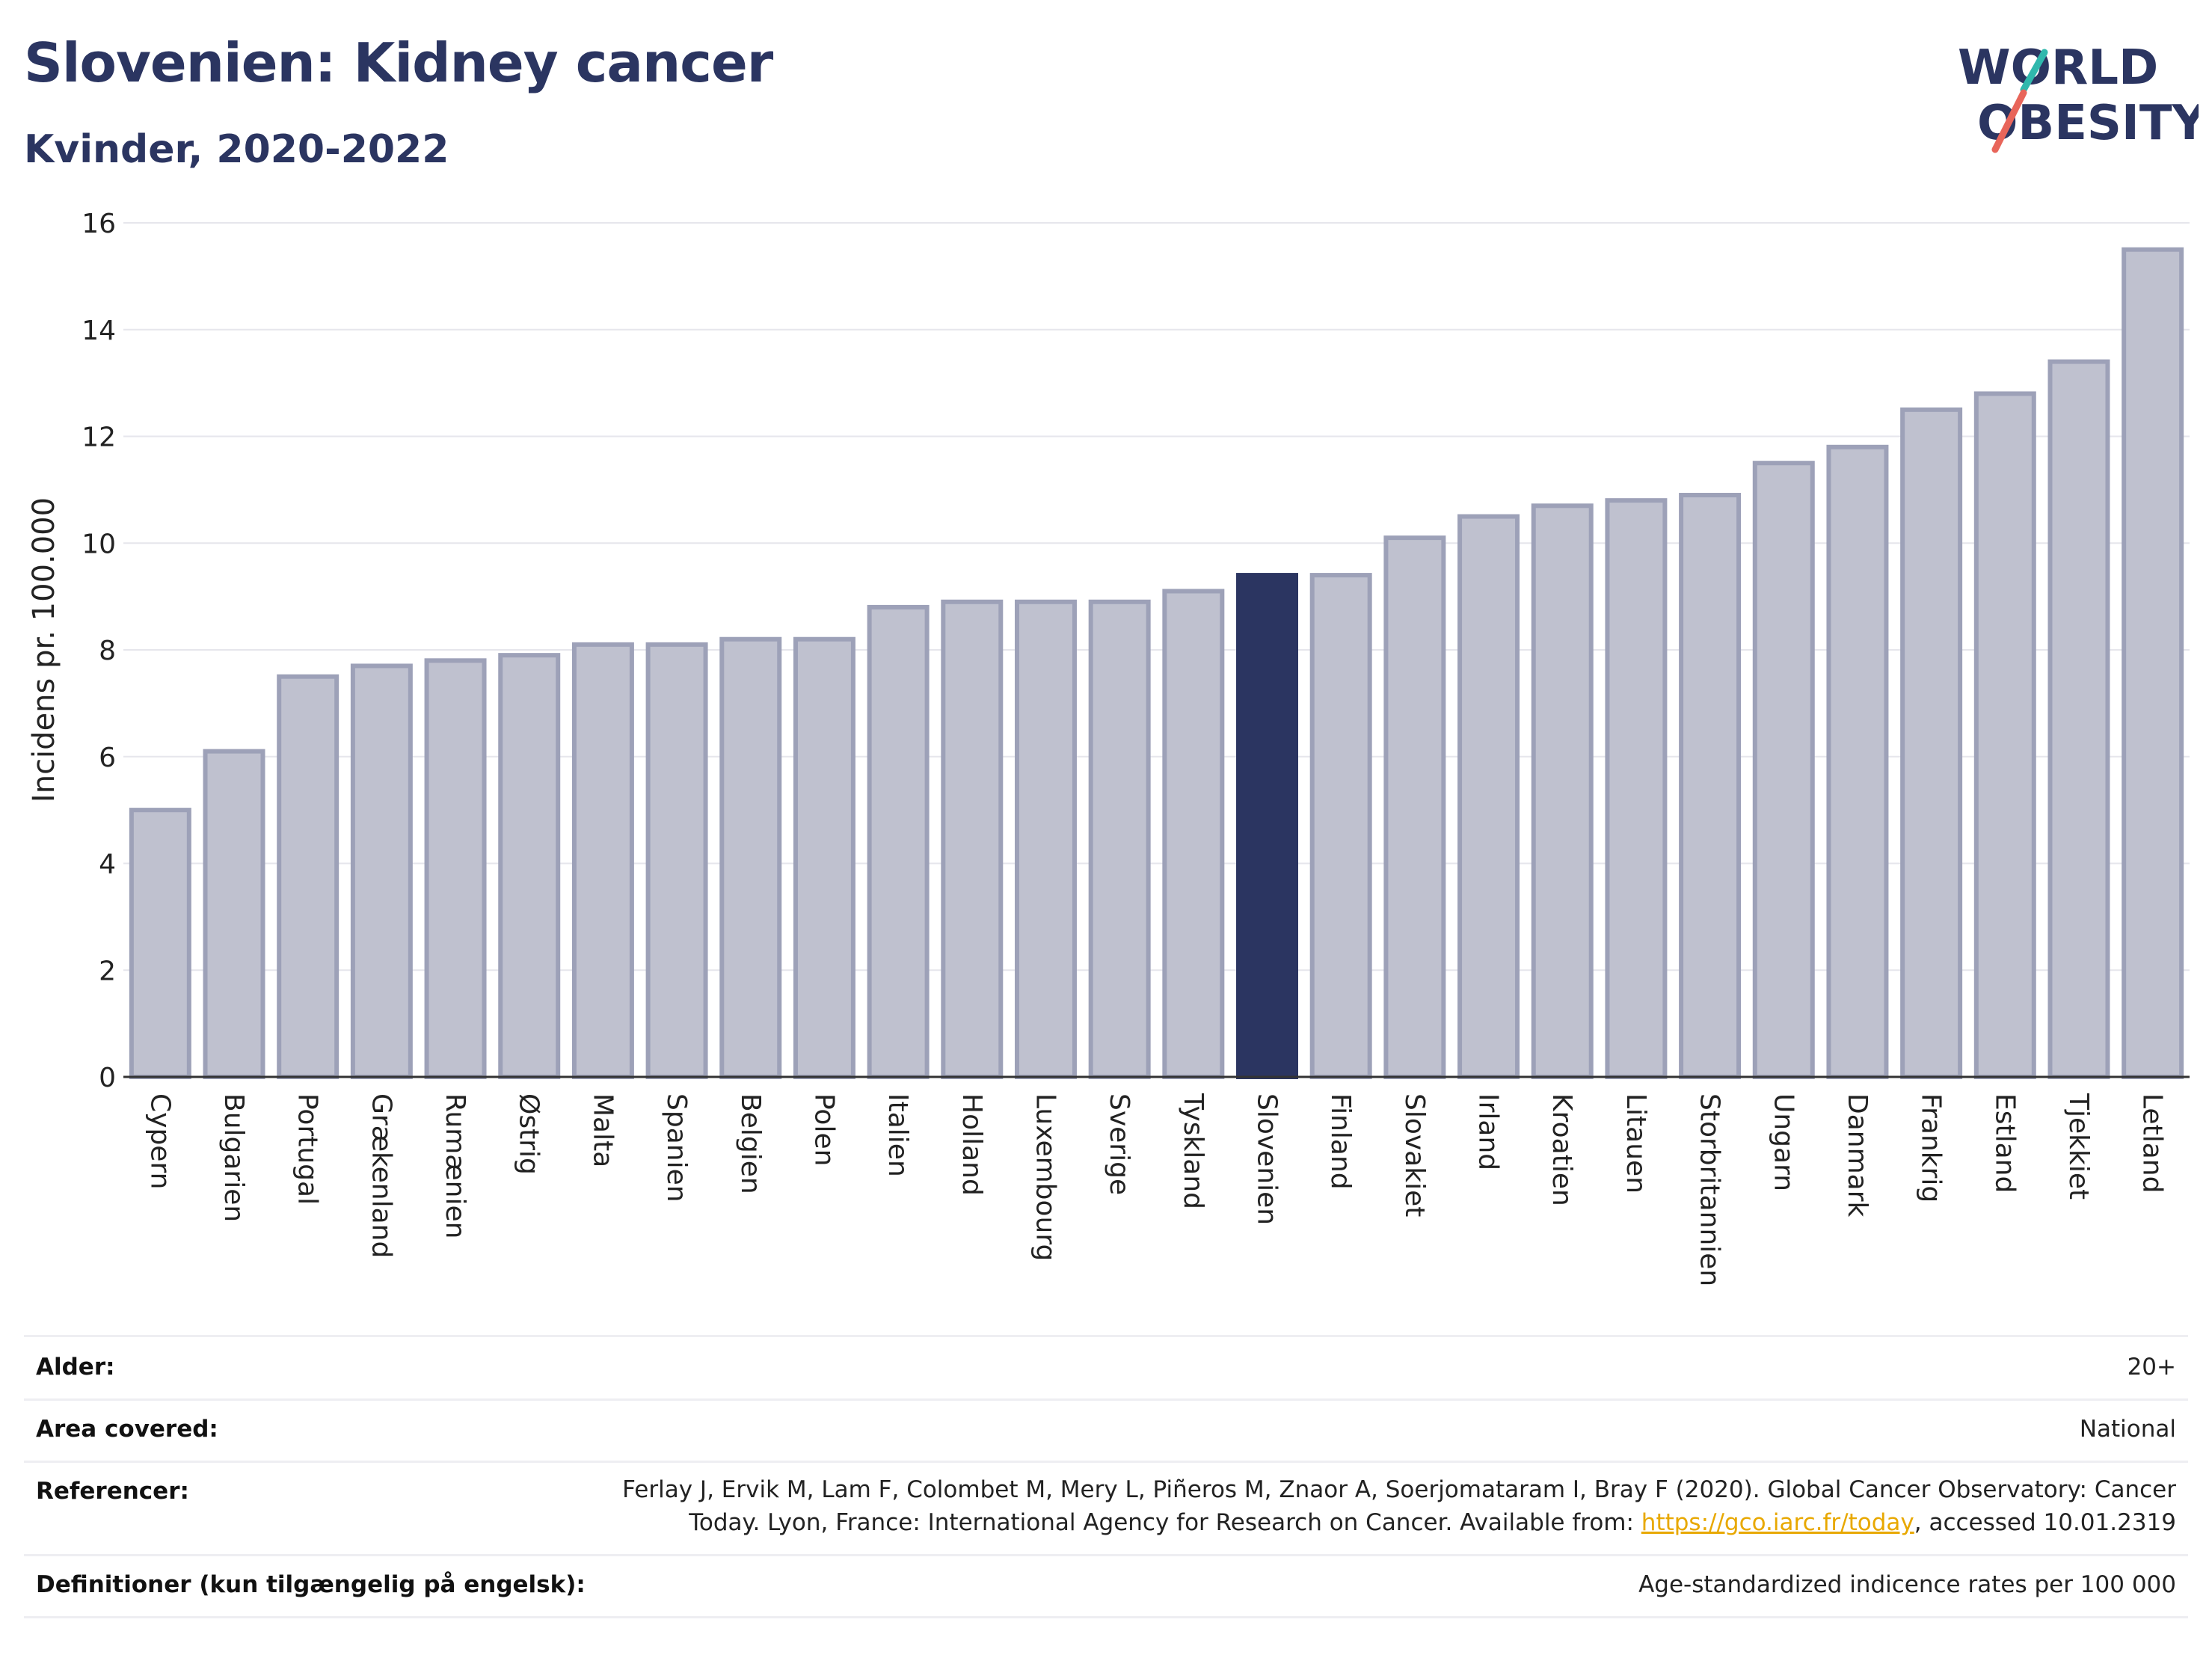 This screenshot has width=2212, height=1655. Describe the element at coordinates (99, 438) in the screenshot. I see `y-tick-label: 12` at that location.